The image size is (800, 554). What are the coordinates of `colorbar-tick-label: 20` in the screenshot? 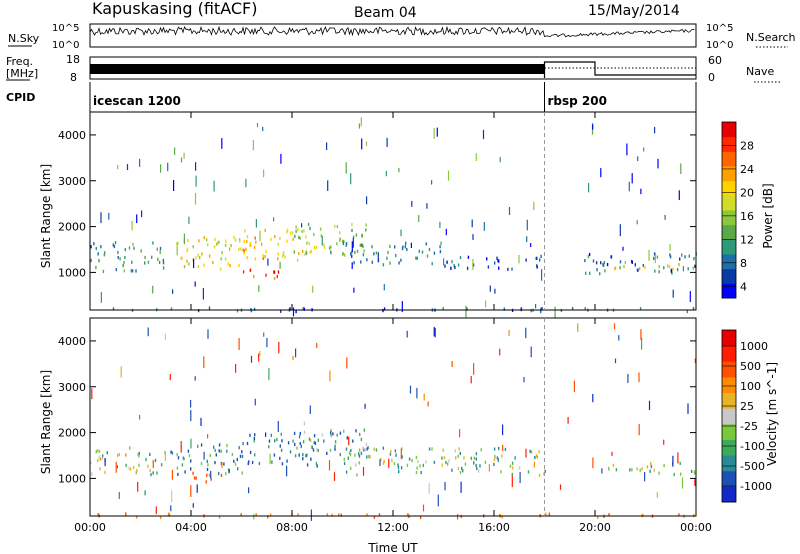 It's located at (747, 192).